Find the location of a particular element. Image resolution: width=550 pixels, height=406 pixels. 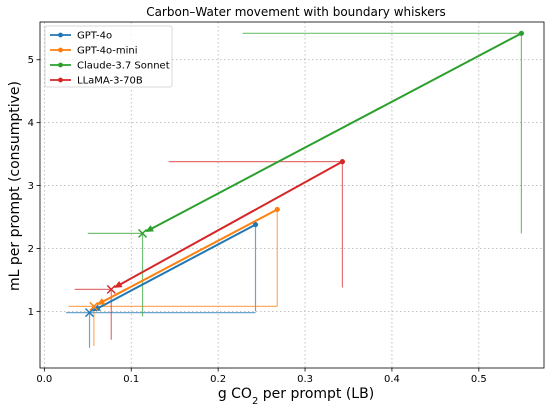

y-tick-label: 1 is located at coordinates (31, 312).